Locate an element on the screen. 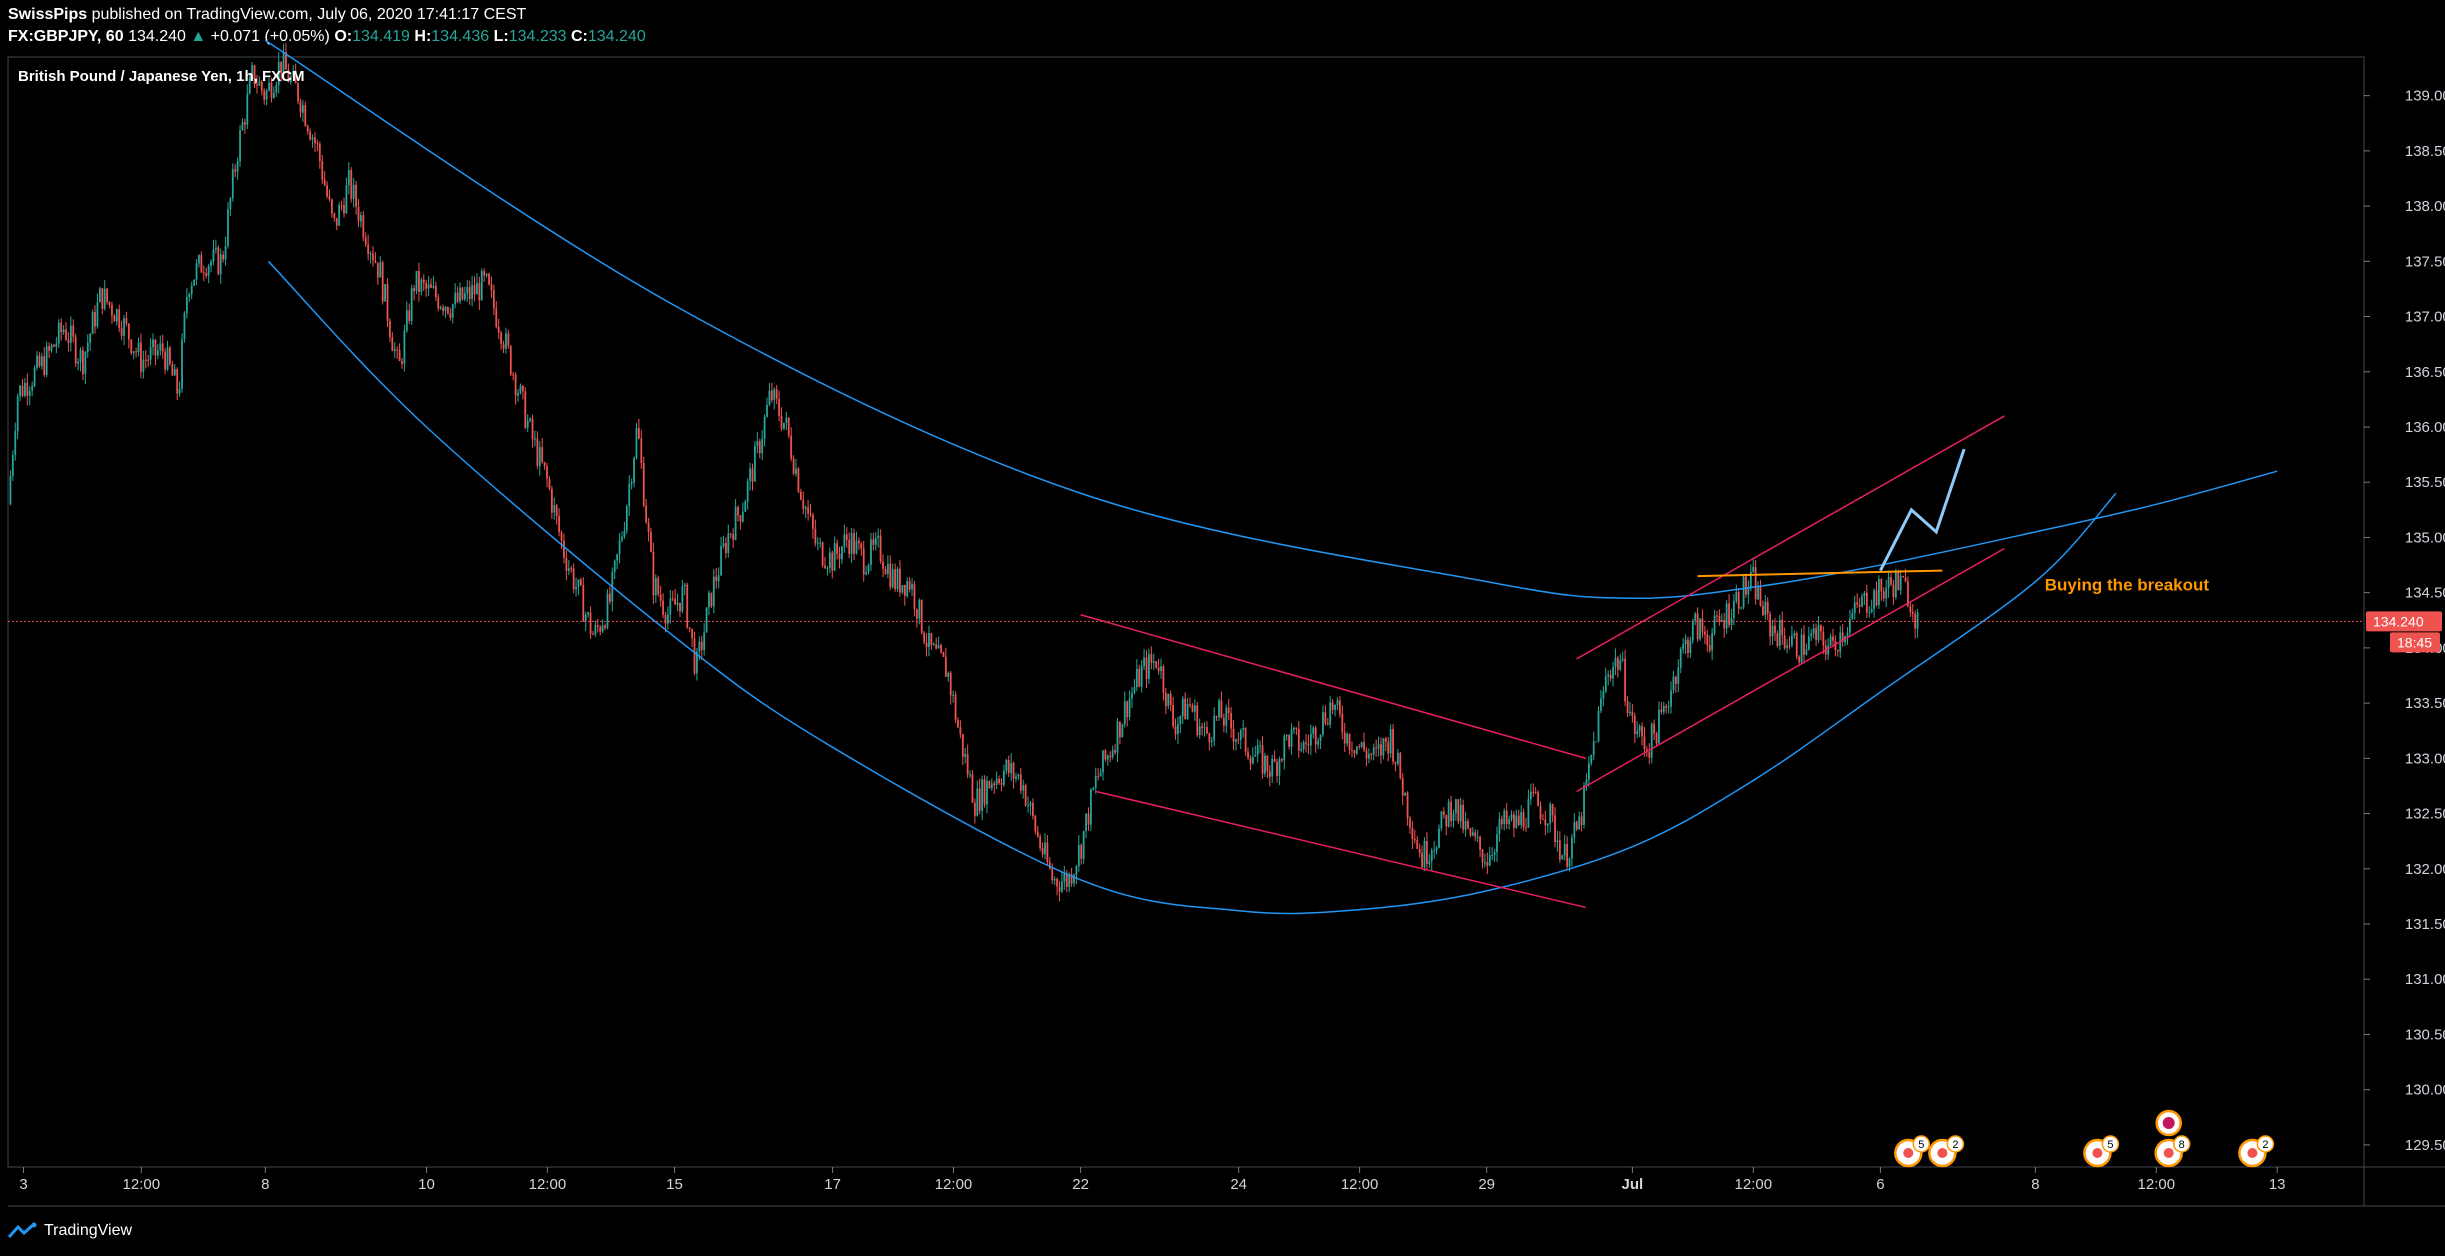 The height and width of the screenshot is (1256, 2445). time-tick-label: 24 is located at coordinates (1238, 1184).